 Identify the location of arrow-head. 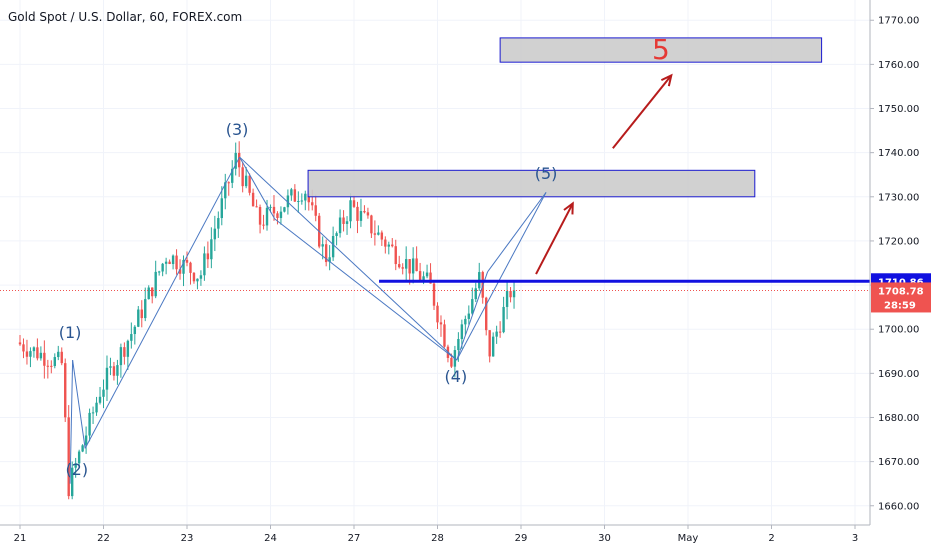
(568, 208).